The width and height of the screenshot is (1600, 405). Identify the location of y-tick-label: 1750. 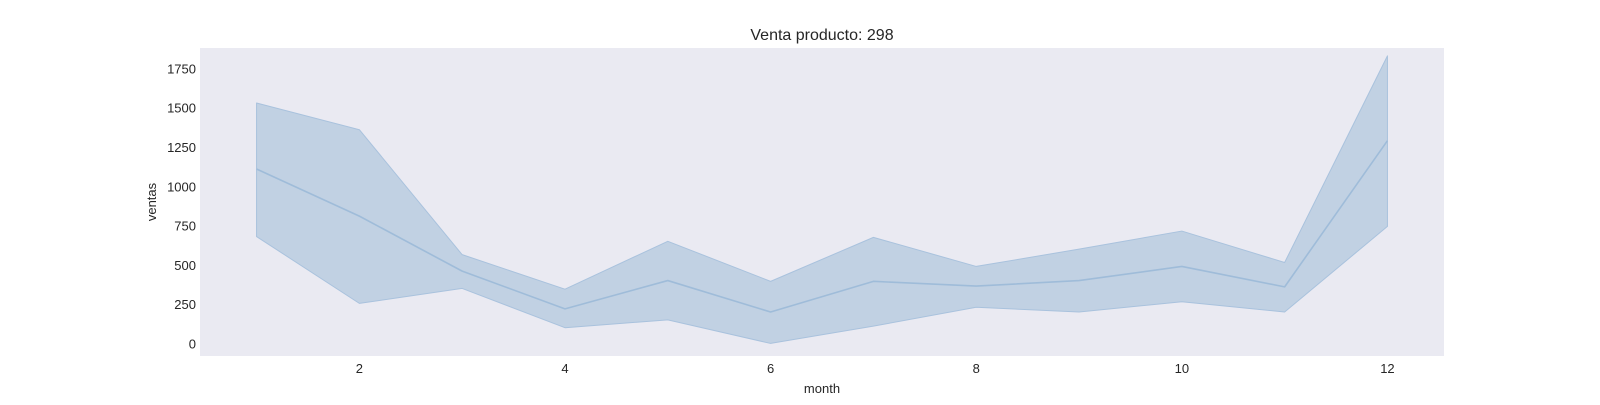
(181, 68).